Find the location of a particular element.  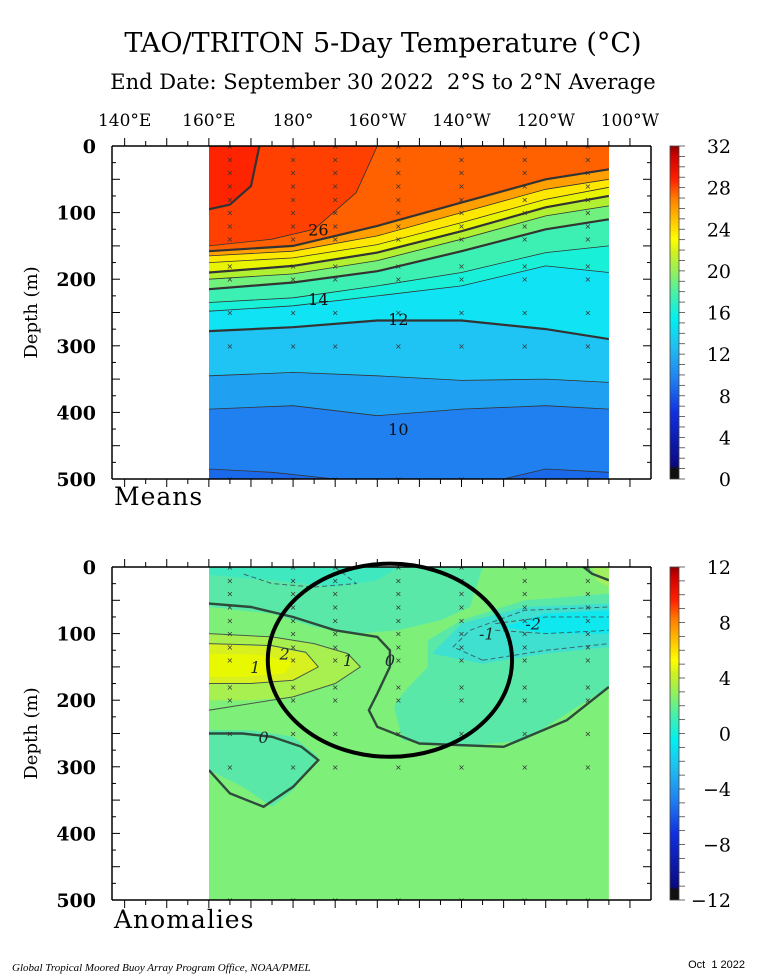

colorbar-tick-label: 8 is located at coordinates (725, 624).